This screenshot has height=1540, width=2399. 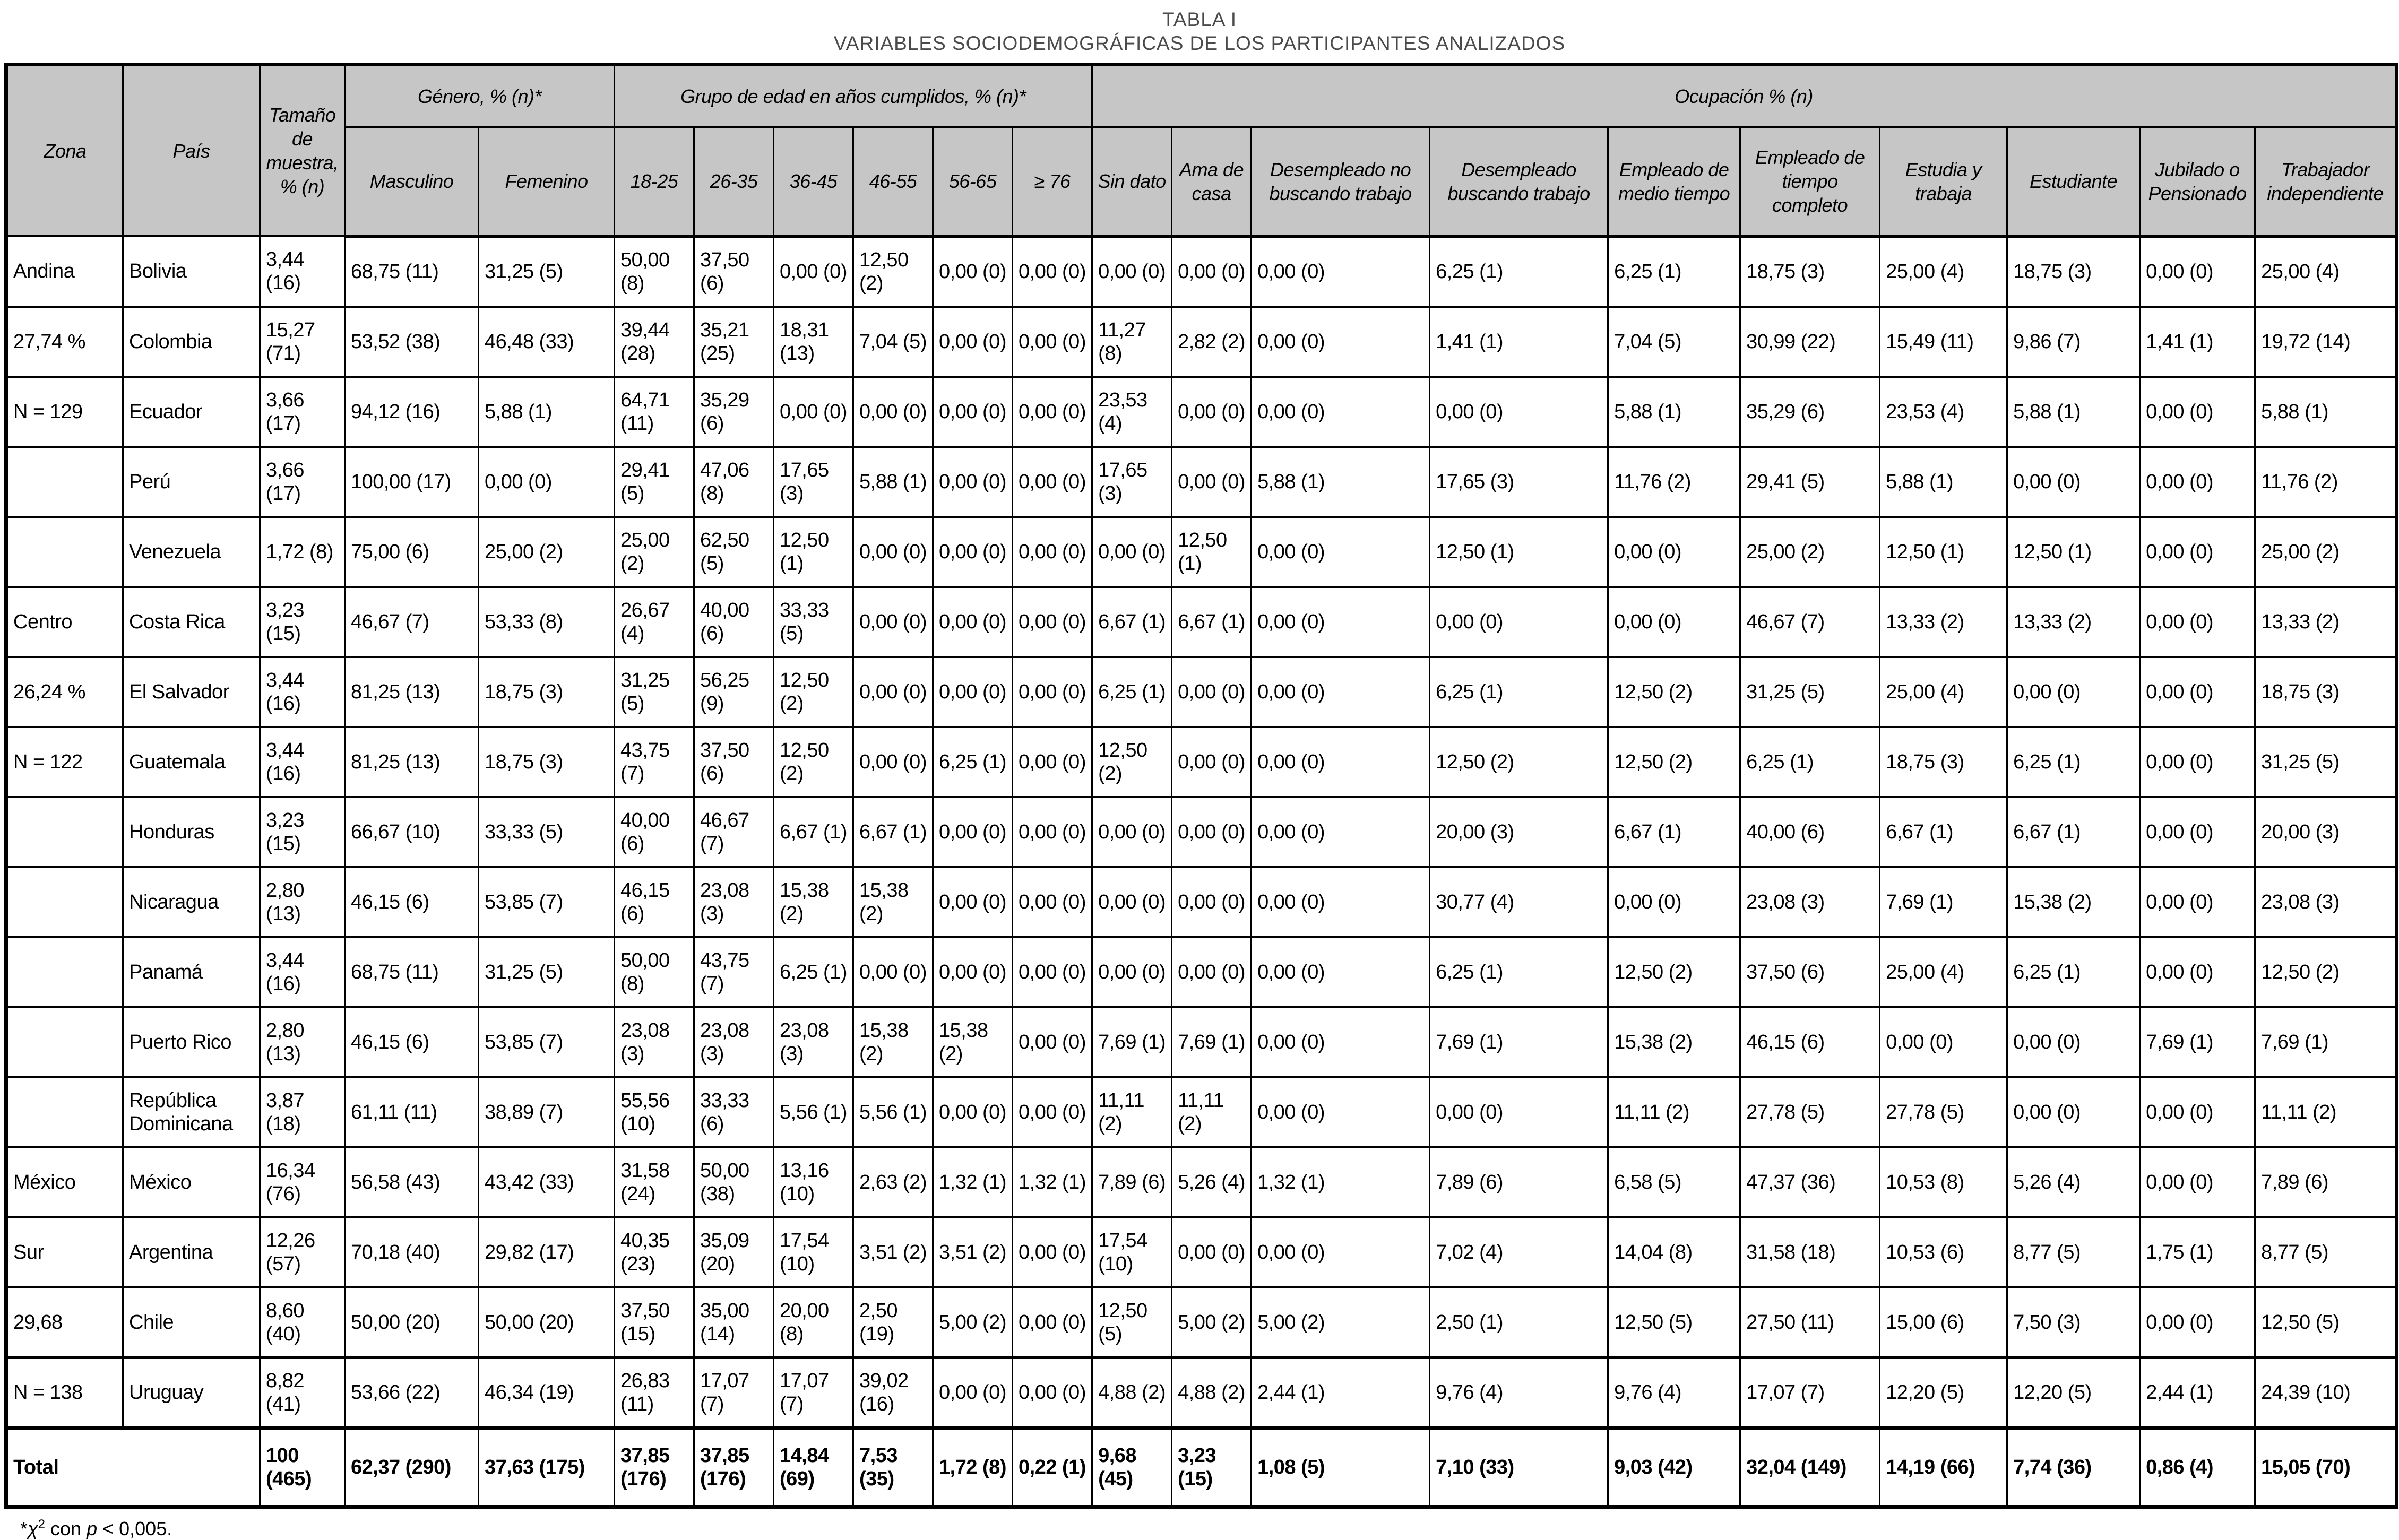 I want to click on pais-cell: Honduras, so click(x=191, y=831).